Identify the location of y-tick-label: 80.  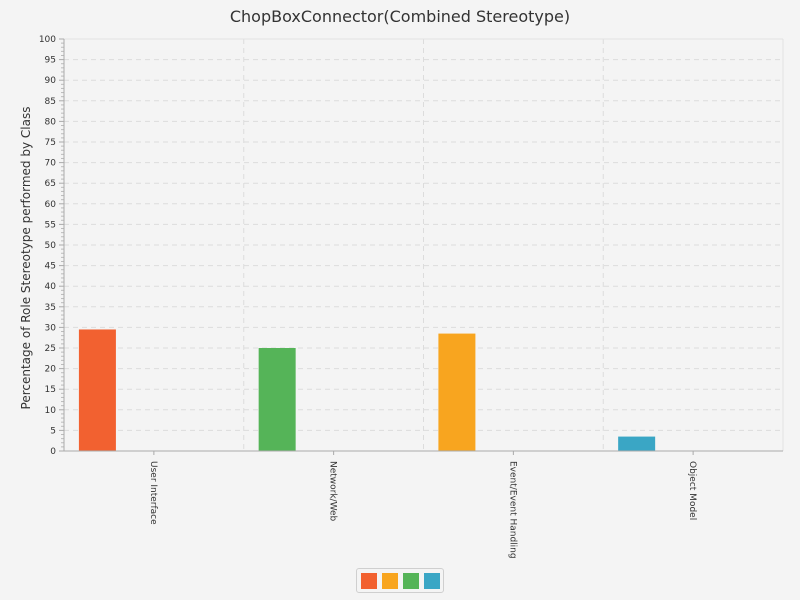
(51, 122).